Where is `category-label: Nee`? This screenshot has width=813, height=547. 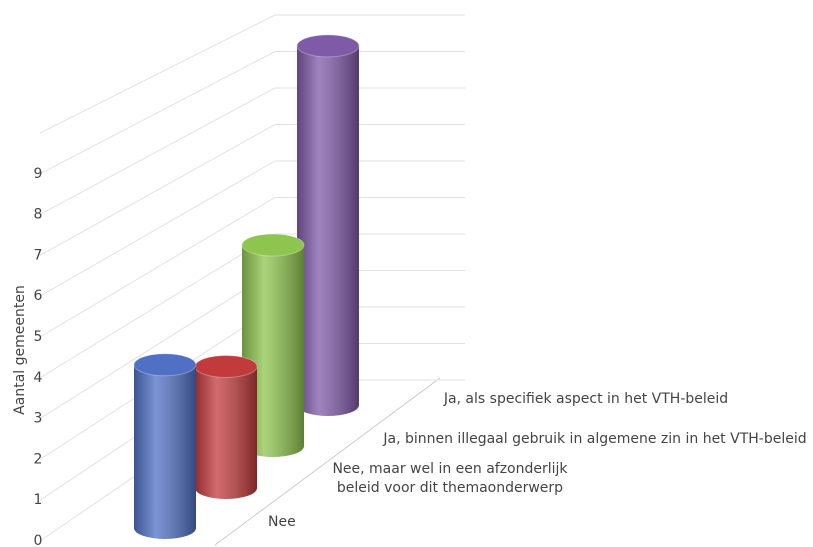
category-label: Nee is located at coordinates (282, 522).